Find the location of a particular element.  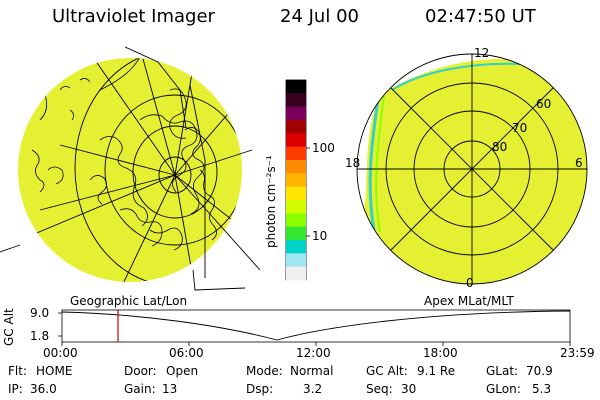

timeline-frame is located at coordinates (316, 326).